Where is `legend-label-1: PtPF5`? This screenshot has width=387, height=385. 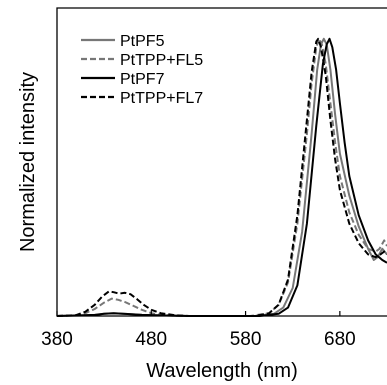 legend-label-1: PtPF5 is located at coordinates (142, 41).